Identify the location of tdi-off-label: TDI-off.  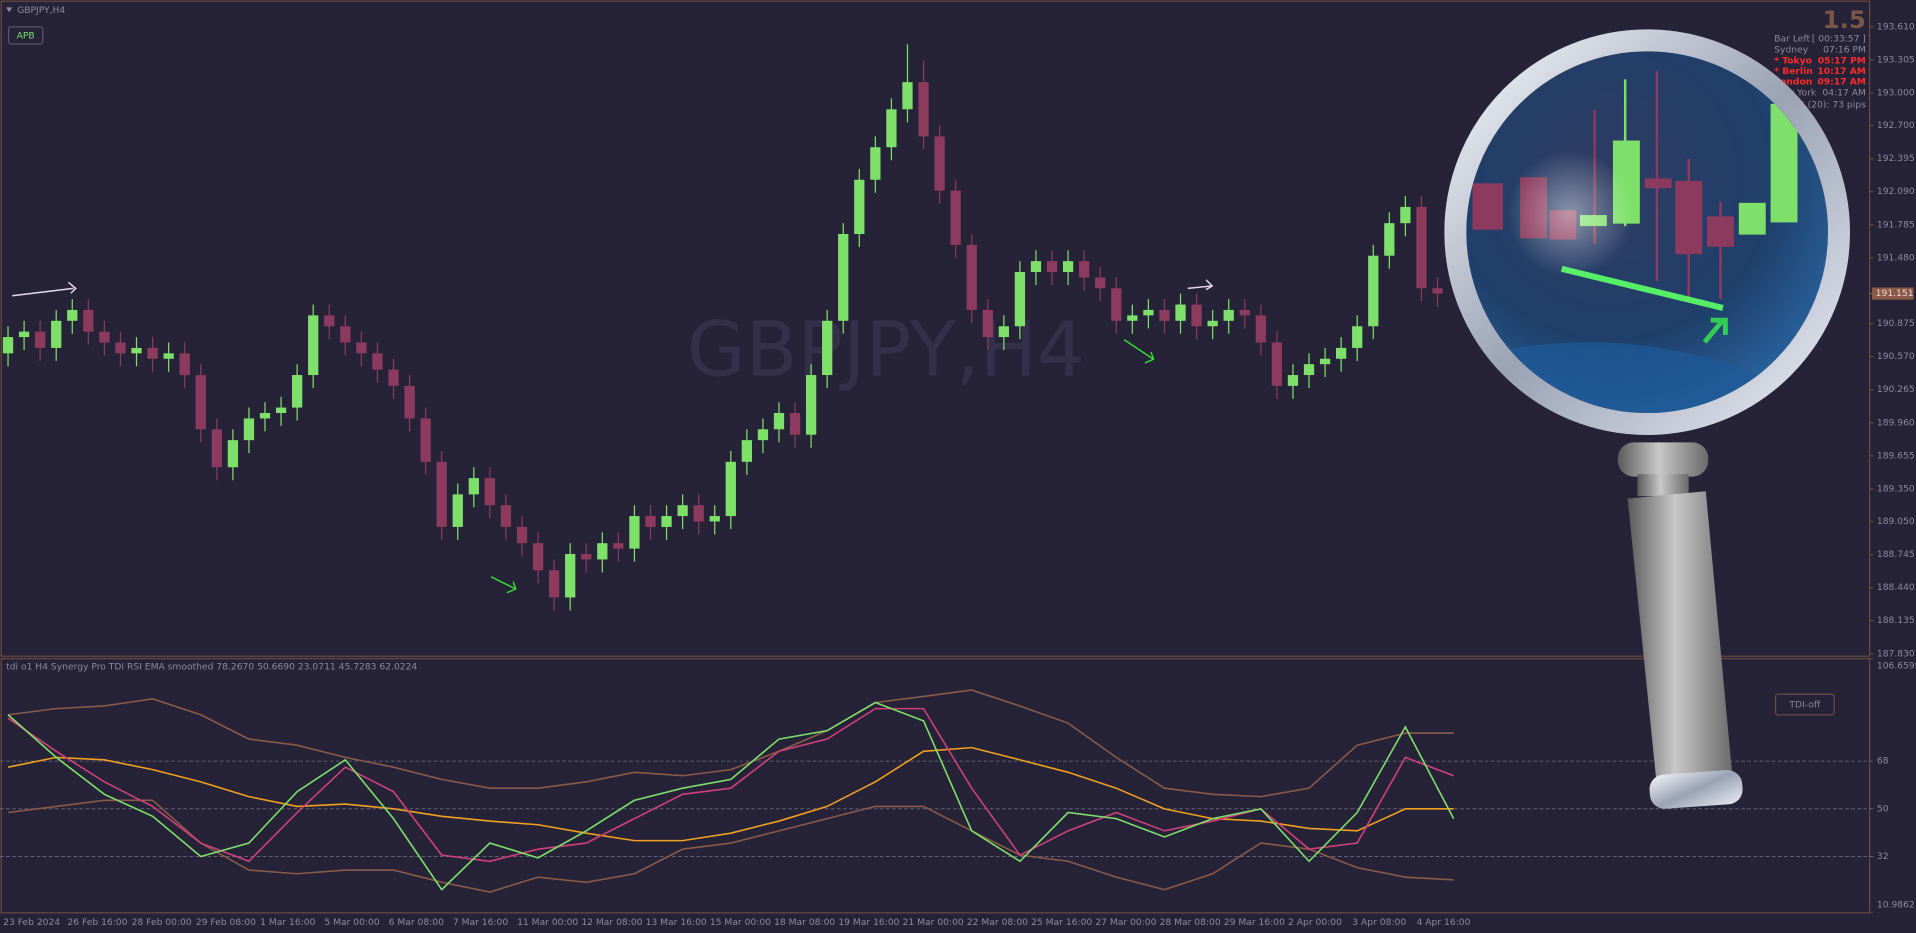
(1804, 705).